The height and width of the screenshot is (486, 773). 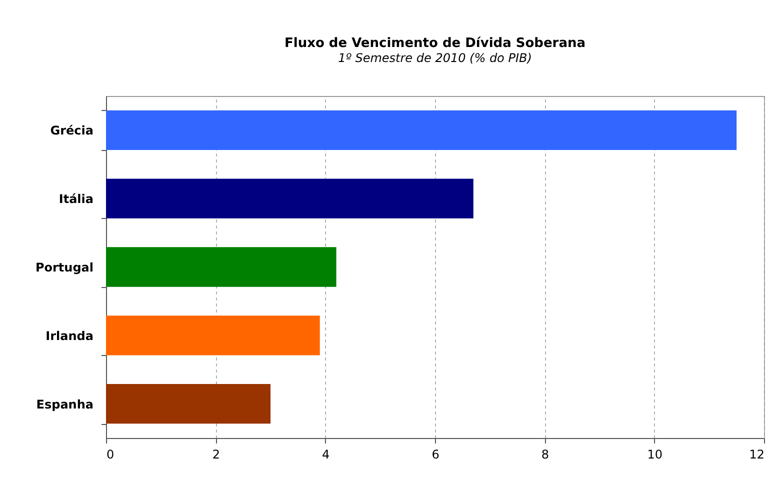 What do you see at coordinates (435, 58) in the screenshot?
I see `chart-subtitle: 1º Semestre de 2010 (% do PIB)` at bounding box center [435, 58].